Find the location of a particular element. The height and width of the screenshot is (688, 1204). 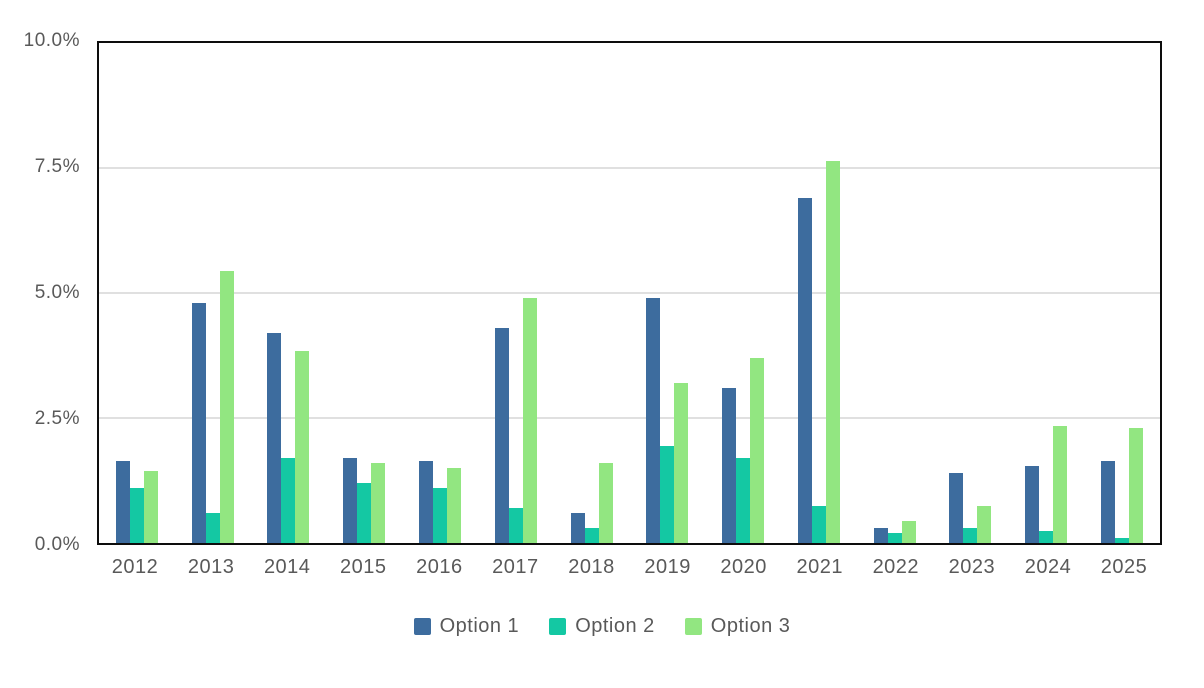

bar-group-2023 is located at coordinates (971, 293).